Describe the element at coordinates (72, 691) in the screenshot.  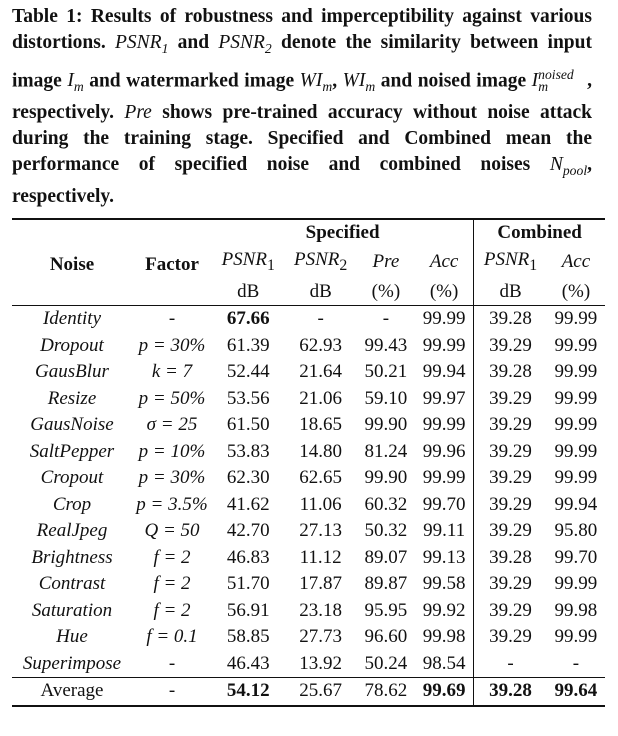
I see `cell-noise: Average` at that location.